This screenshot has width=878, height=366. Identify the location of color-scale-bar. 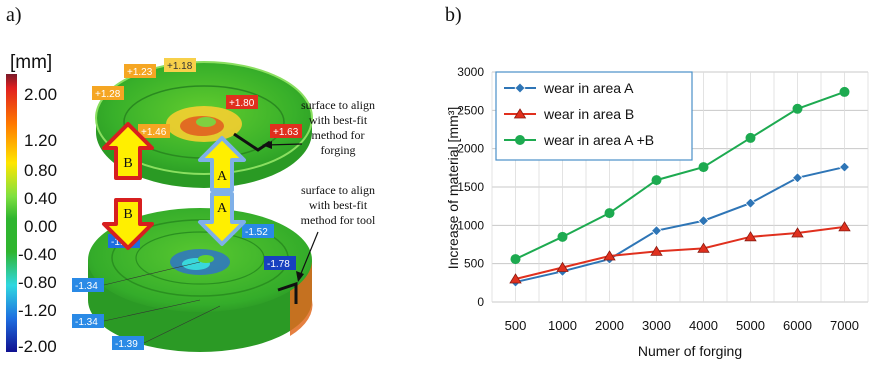
(11, 213).